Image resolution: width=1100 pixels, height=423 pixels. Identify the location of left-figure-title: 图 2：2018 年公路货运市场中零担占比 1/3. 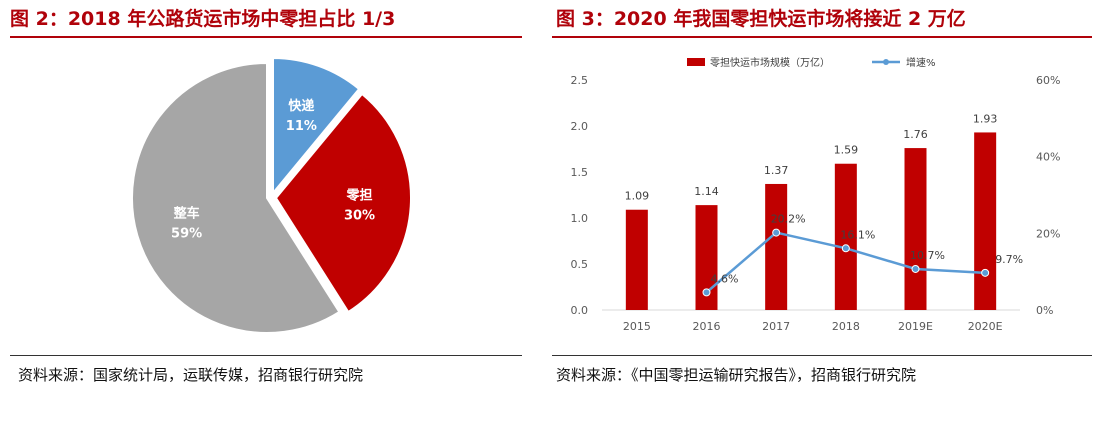
(203, 19).